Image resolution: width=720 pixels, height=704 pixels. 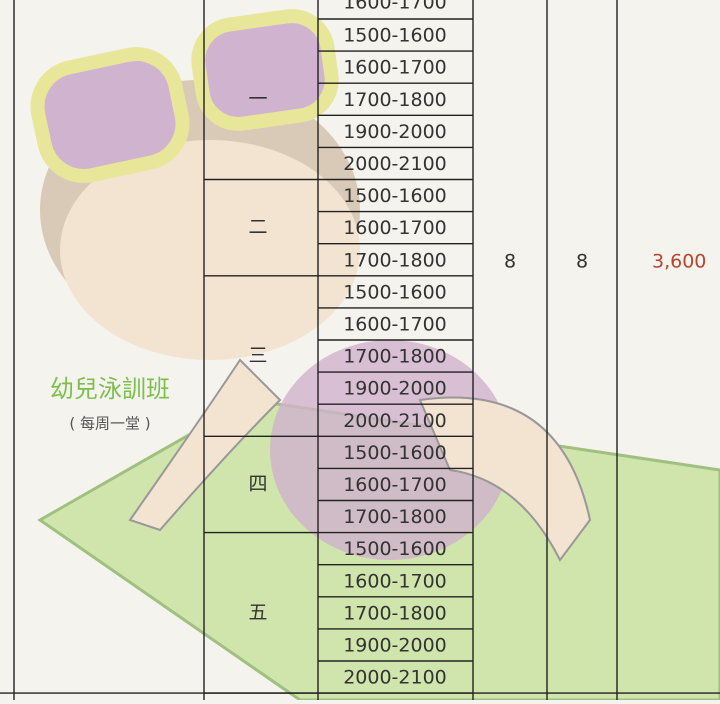 What do you see at coordinates (257, 227) in the screenshot?
I see `day-label: 二` at bounding box center [257, 227].